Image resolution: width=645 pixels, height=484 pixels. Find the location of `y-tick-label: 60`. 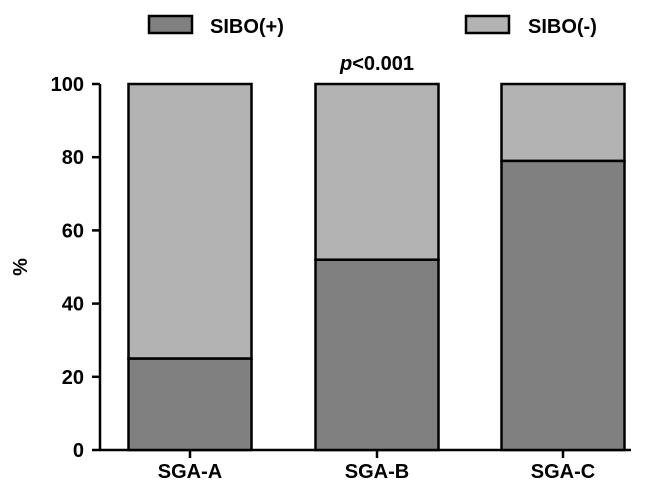

y-tick-label: 60 is located at coordinates (73, 231).